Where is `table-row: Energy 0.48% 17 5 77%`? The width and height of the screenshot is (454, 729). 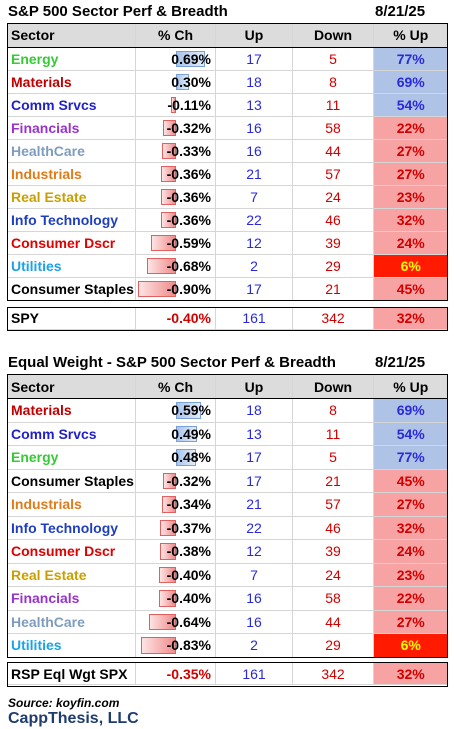 table-row: Energy 0.48% 17 5 77% is located at coordinates (227, 457).